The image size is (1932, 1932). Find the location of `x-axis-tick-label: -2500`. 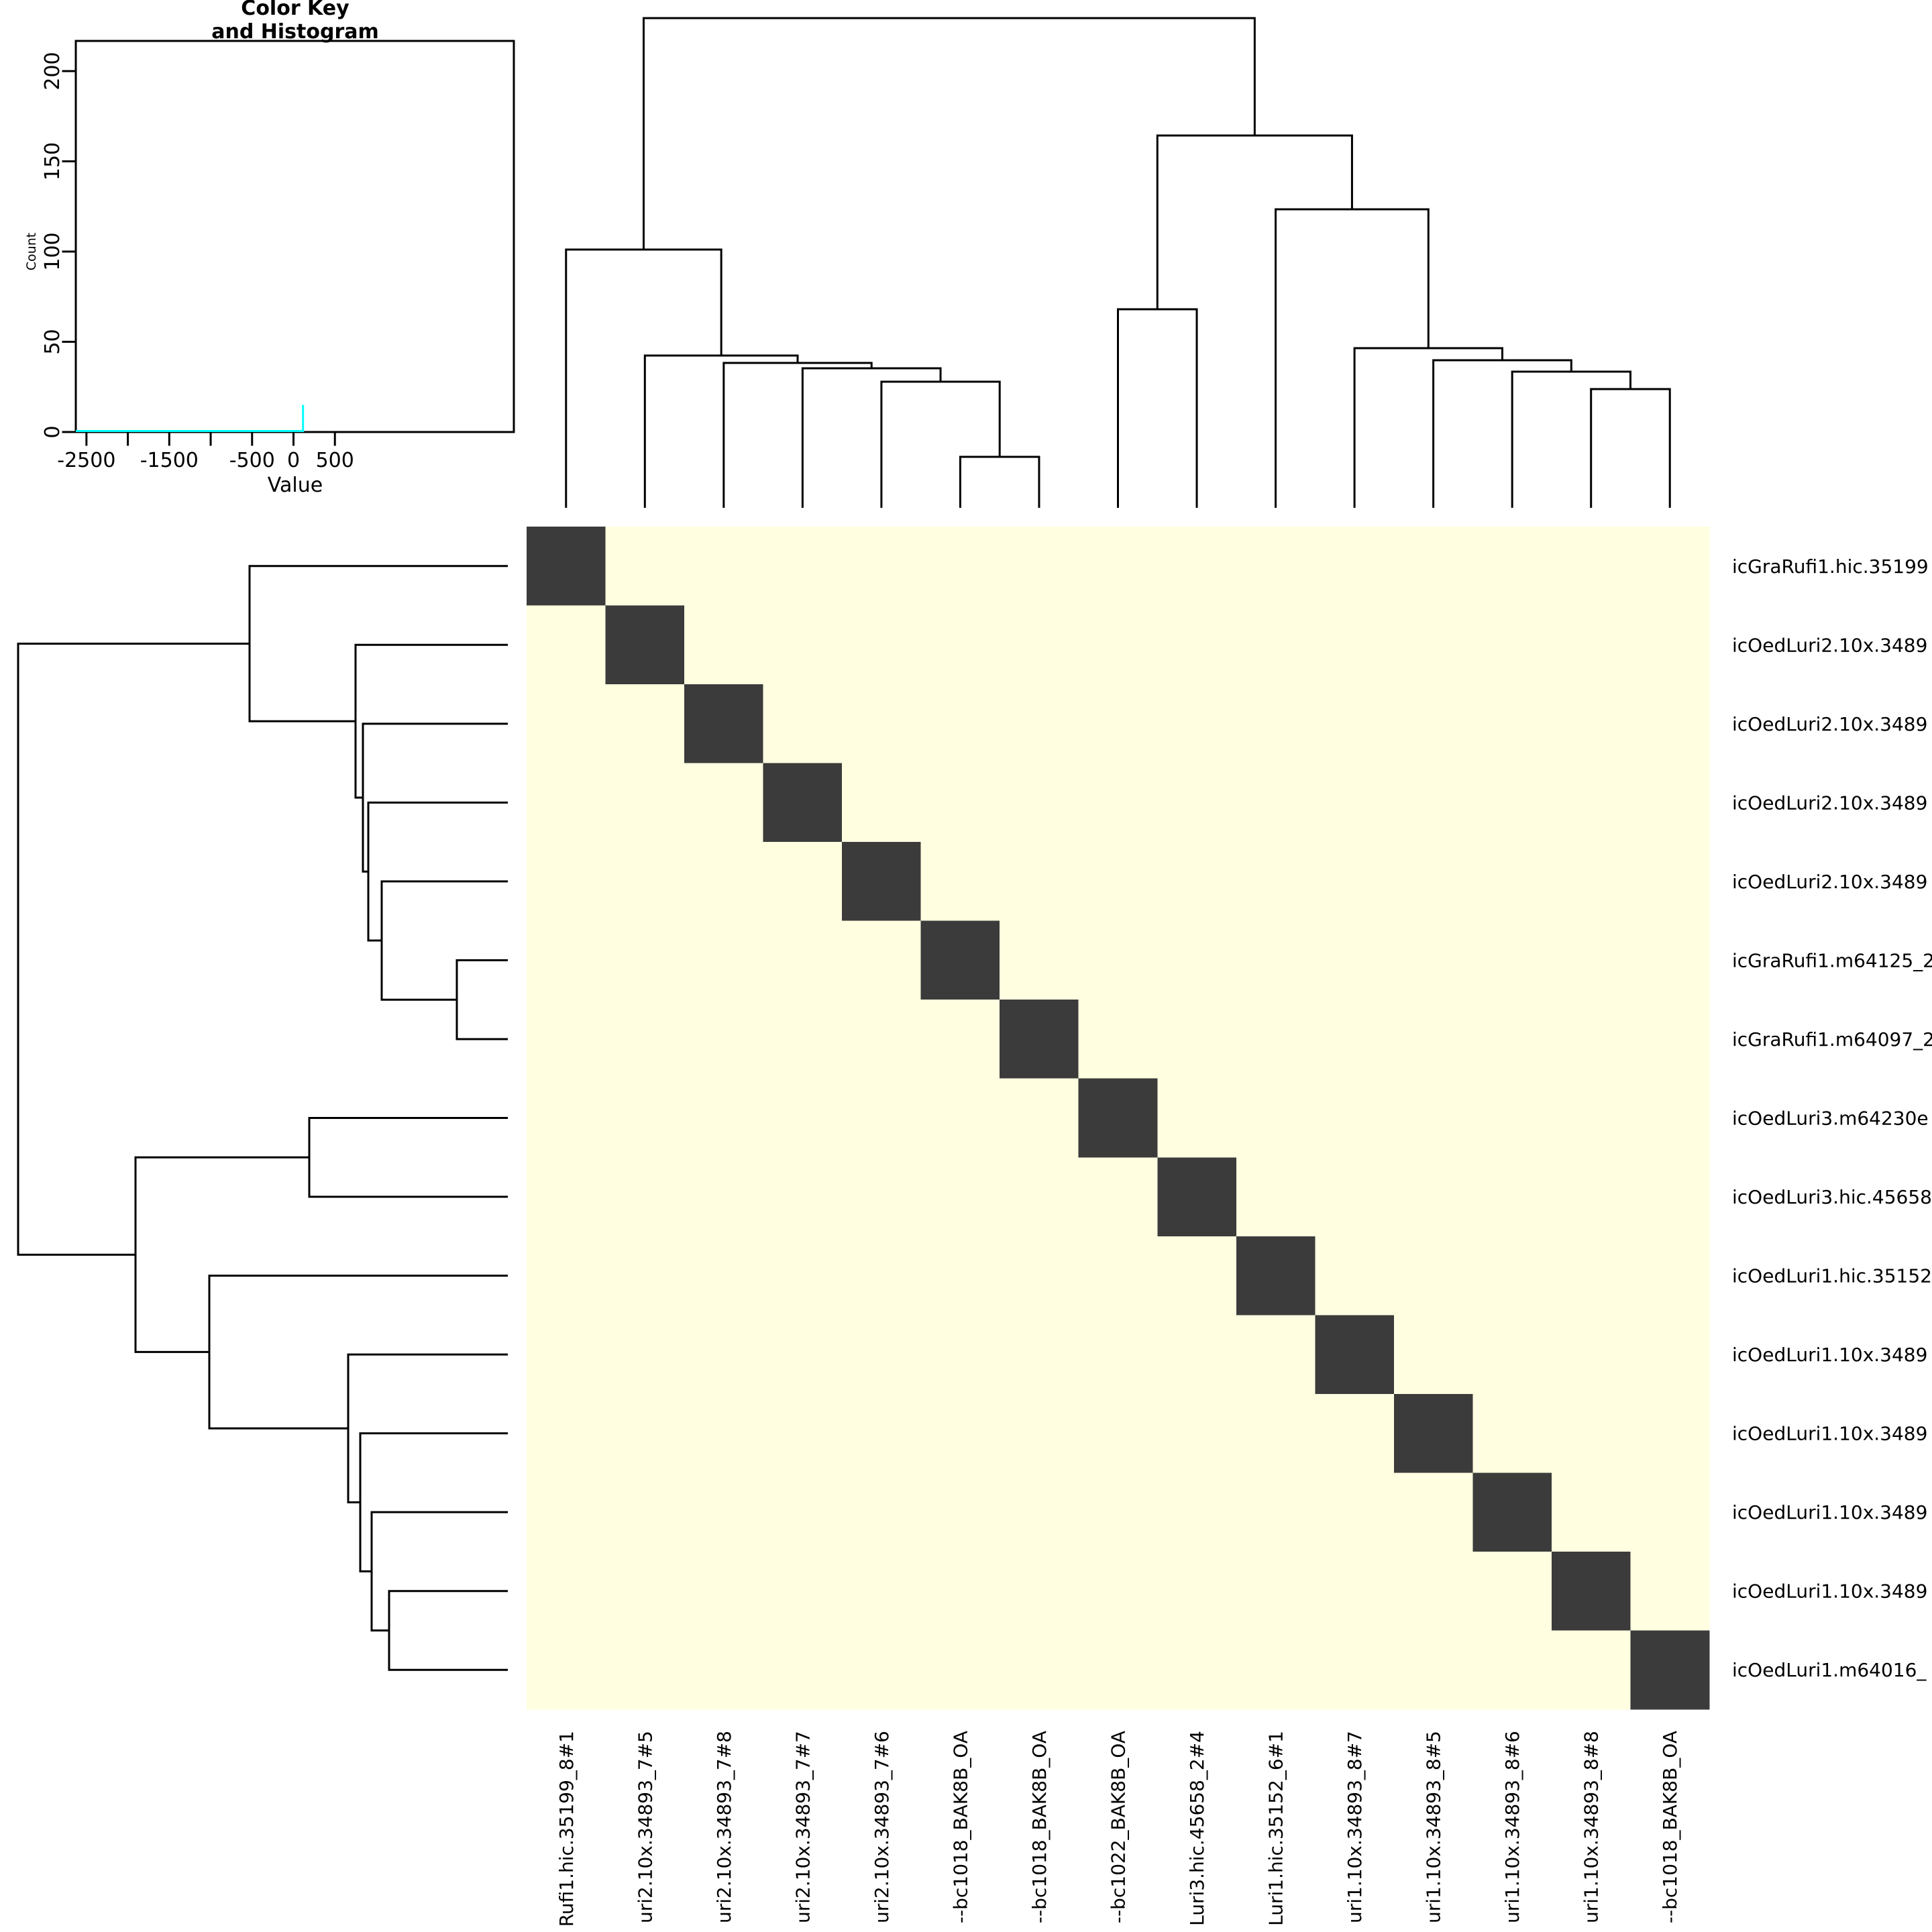

x-axis-tick-label: -2500 is located at coordinates (86, 460).